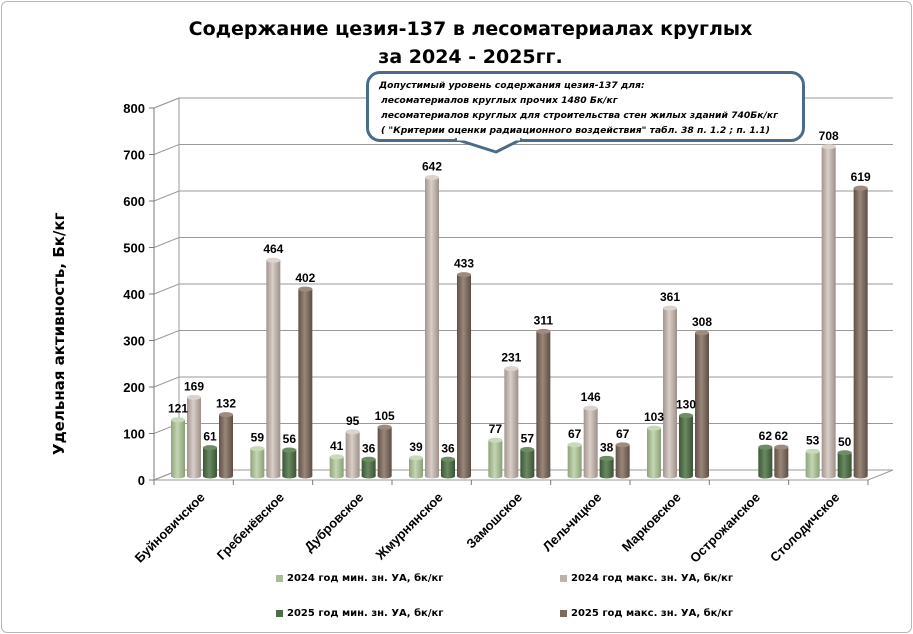 Image resolution: width=913 pixels, height=634 pixels. Describe the element at coordinates (385, 416) in the screenshot. I see `data-label-3-2: 105` at that location.